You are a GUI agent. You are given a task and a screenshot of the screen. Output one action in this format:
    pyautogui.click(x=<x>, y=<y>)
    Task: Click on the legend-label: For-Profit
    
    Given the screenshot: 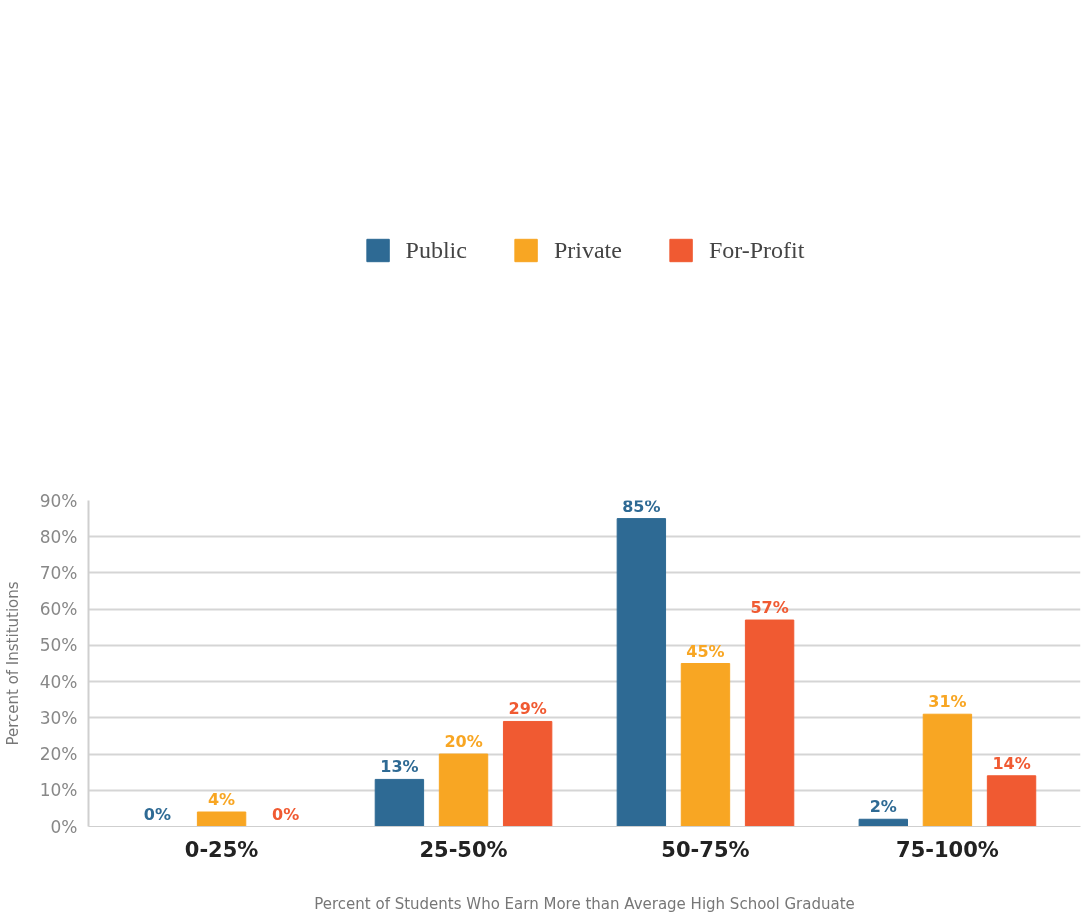 What is the action you would take?
    pyautogui.click(x=756, y=250)
    